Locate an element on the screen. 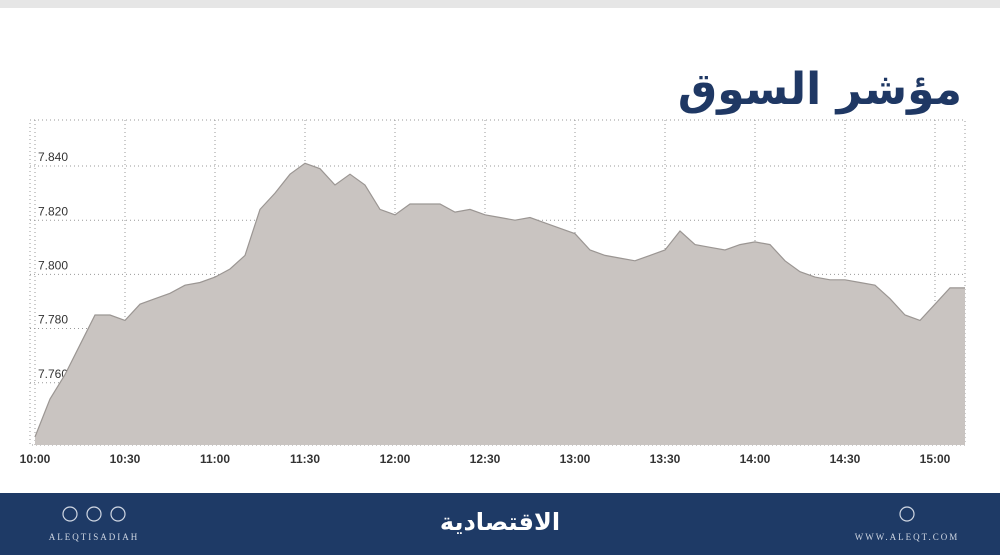 The image size is (1000, 559). x-tick-label: 11:00 is located at coordinates (215, 459).